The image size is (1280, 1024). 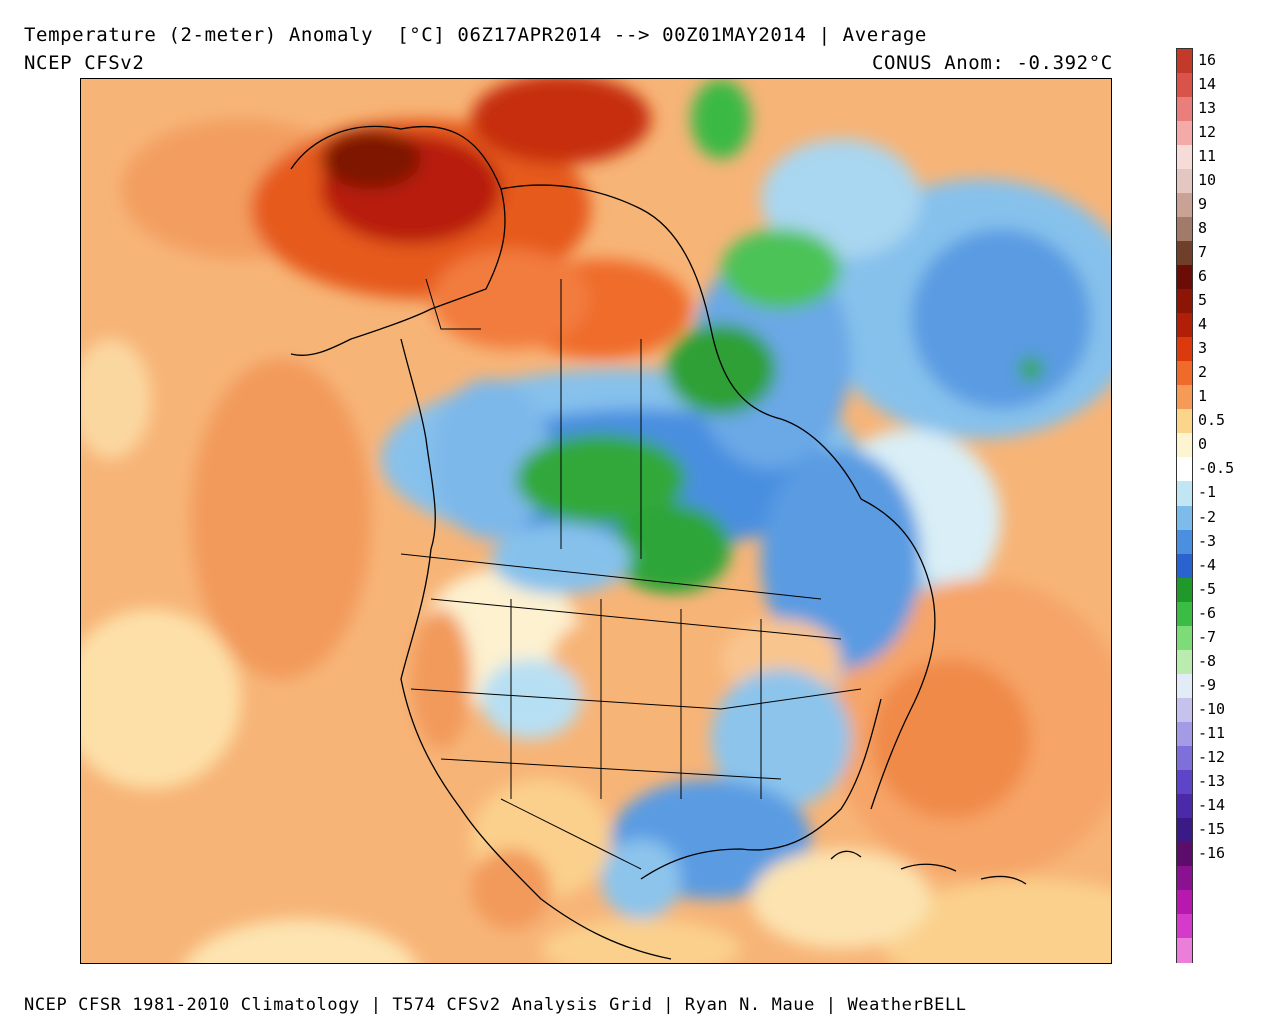 What do you see at coordinates (1212, 828) in the screenshot?
I see `legend-label: -15` at bounding box center [1212, 828].